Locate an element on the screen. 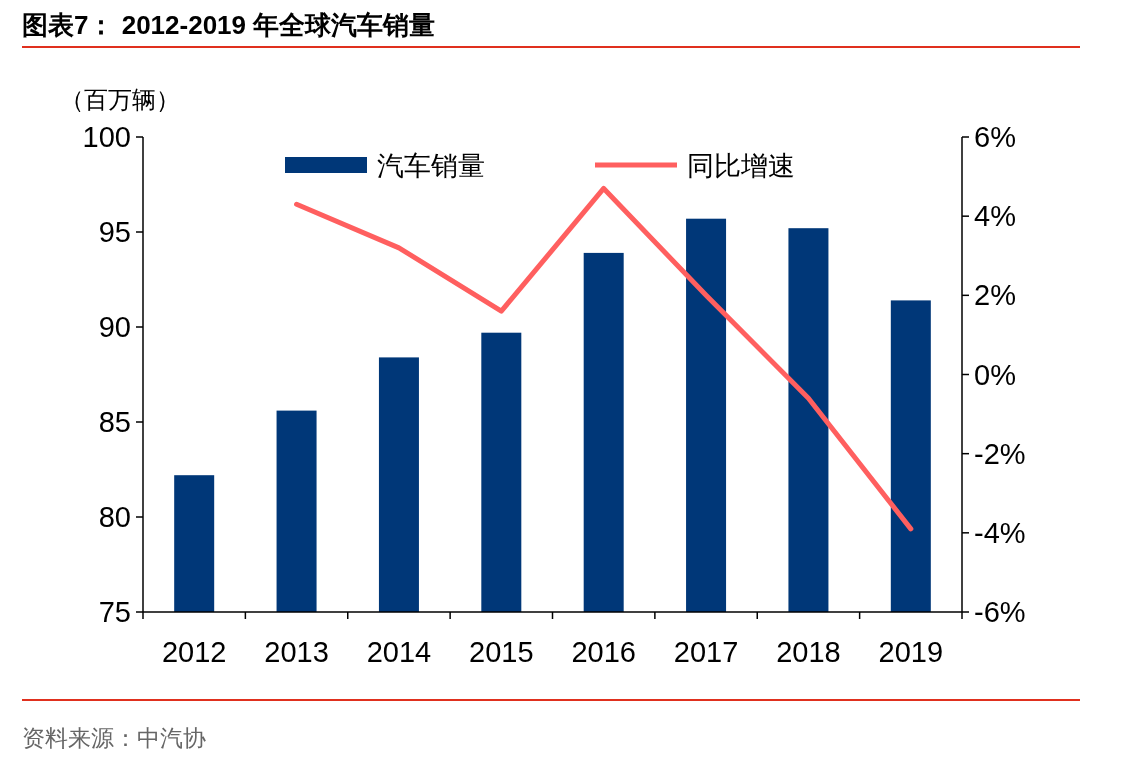  y2-tick-label: -6% is located at coordinates (1000, 612).